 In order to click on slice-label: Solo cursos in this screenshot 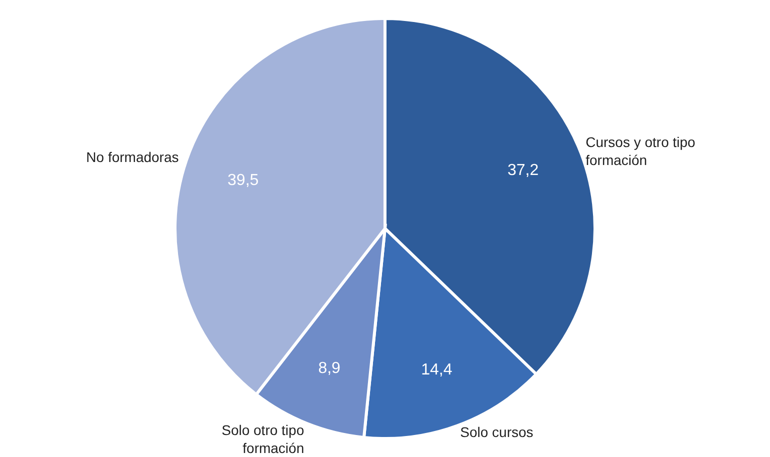, I will do `click(497, 432)`.